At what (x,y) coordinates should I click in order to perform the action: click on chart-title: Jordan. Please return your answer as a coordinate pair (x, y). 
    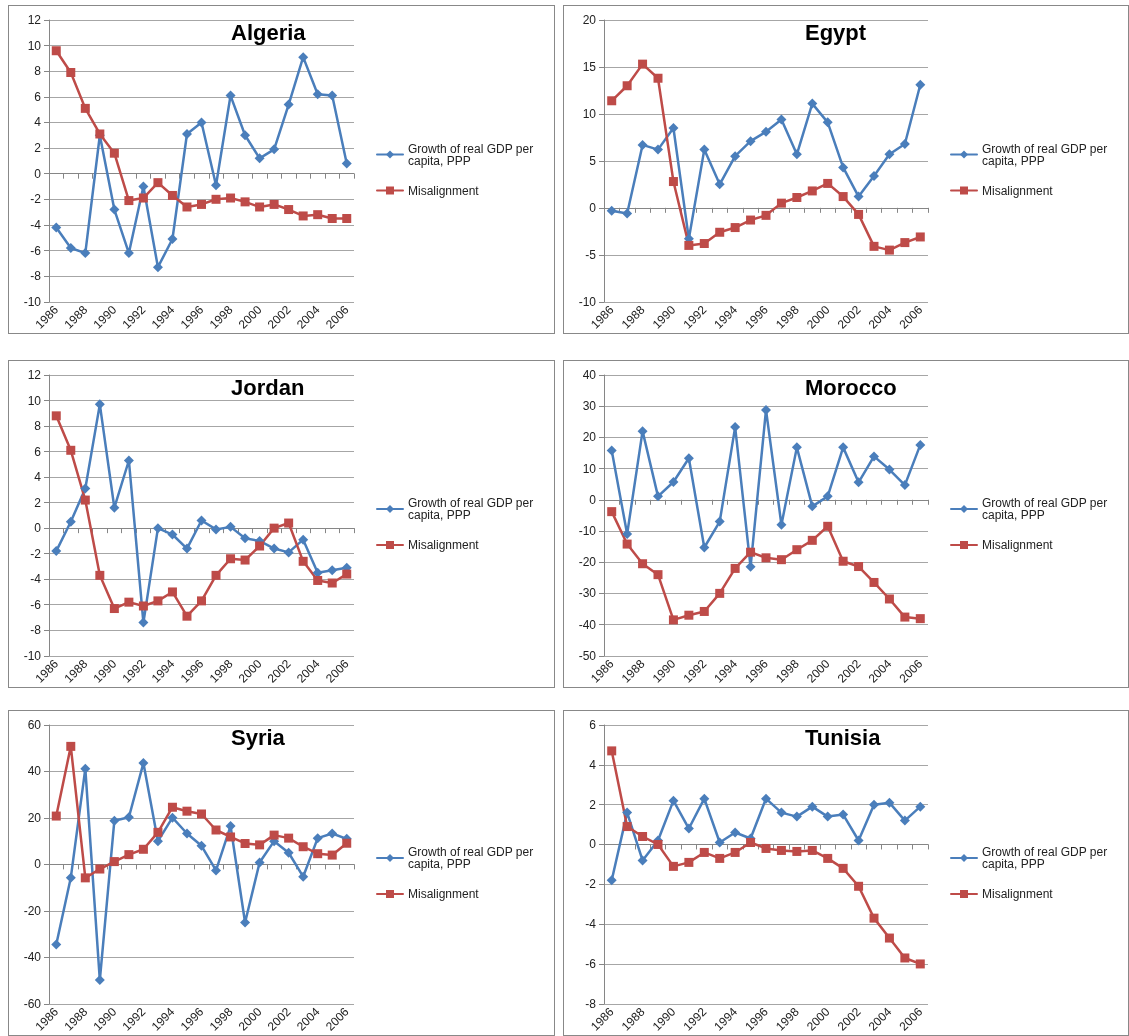
    Looking at the image, I should click on (268, 387).